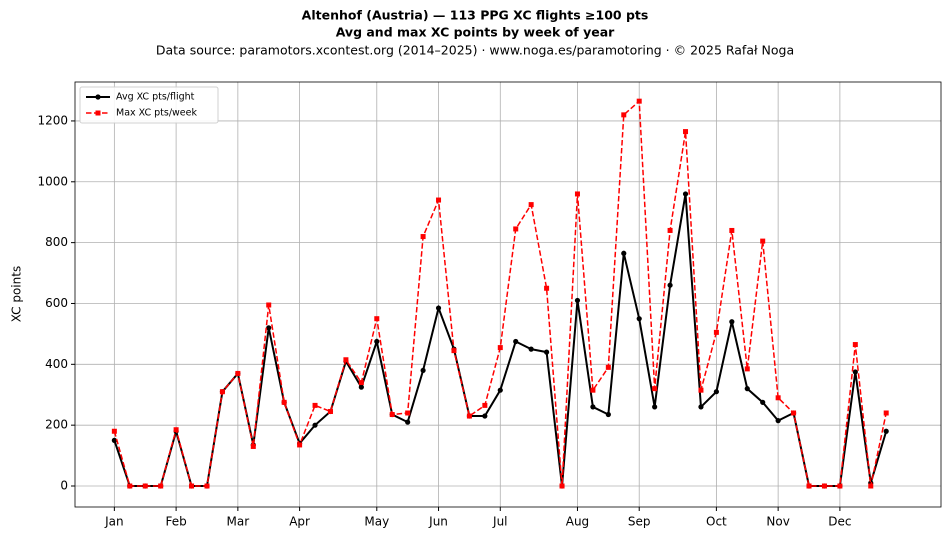 The height and width of the screenshot is (539, 950). Describe the element at coordinates (238, 522) in the screenshot. I see `x-tick-label: Mar` at that location.